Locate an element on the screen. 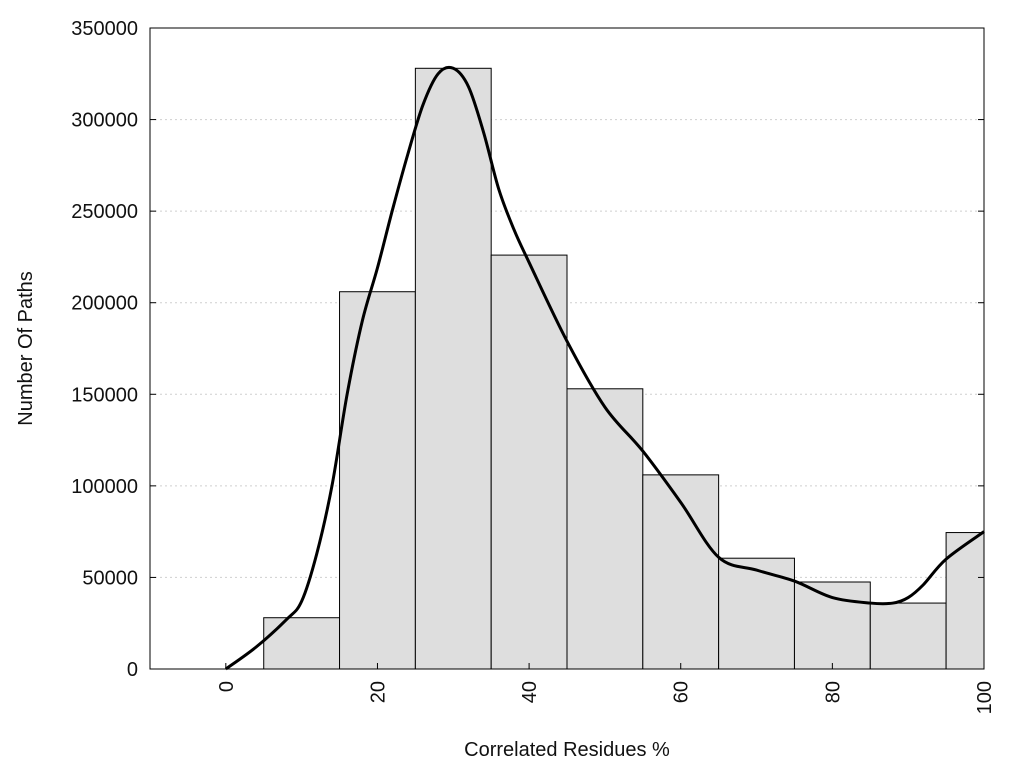 The image size is (1024, 768). y-tick-label: 150000 is located at coordinates (104, 395).